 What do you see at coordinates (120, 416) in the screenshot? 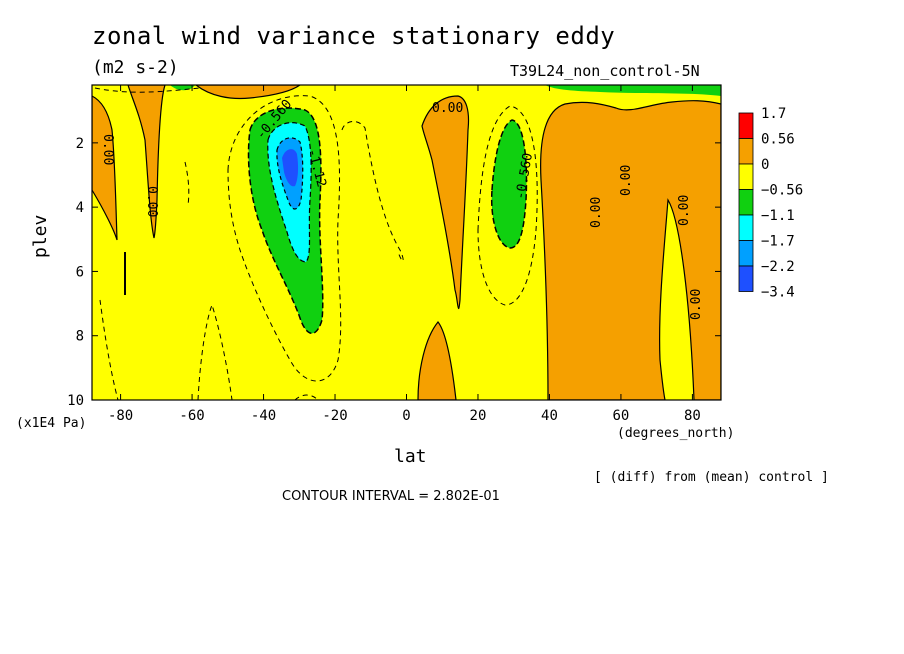
I see `x-tick-label: -80` at bounding box center [120, 416].